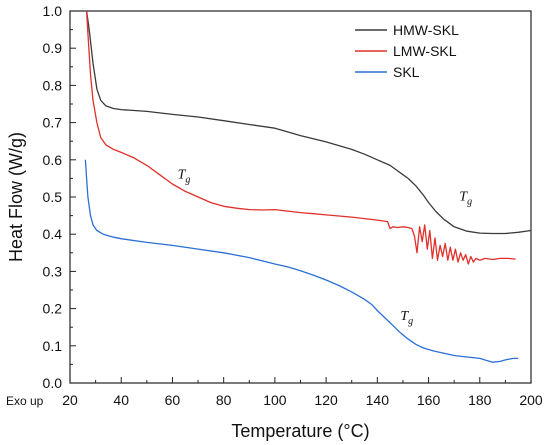  Describe the element at coordinates (429, 400) in the screenshot. I see `x-tick-label: 160` at that location.